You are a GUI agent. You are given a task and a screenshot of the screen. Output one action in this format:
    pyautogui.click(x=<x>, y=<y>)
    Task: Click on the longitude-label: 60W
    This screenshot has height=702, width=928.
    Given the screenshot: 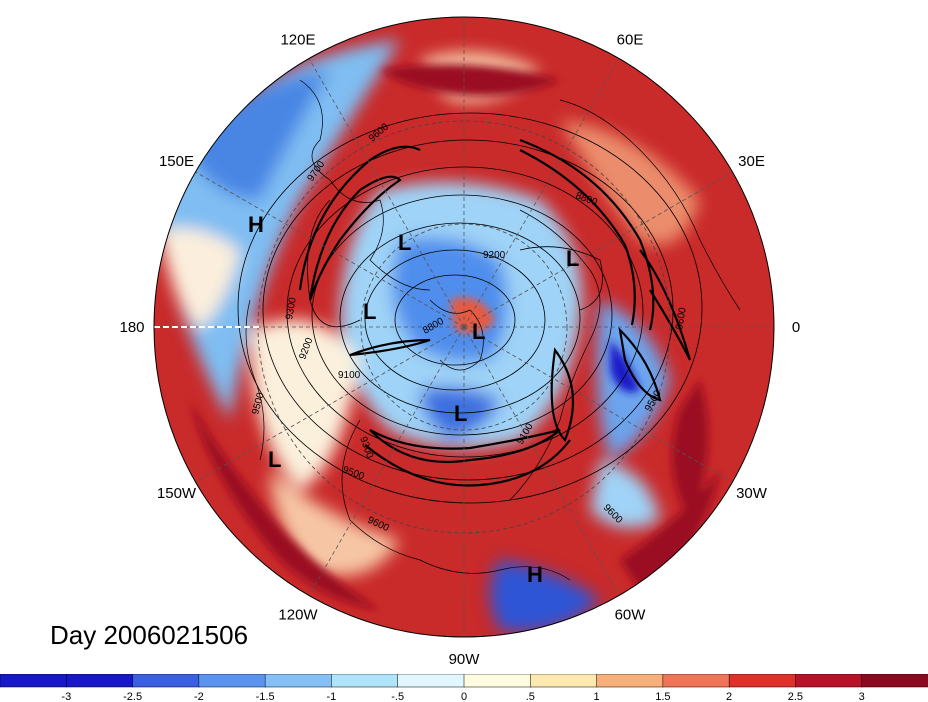 What is the action you would take?
    pyautogui.click(x=631, y=615)
    